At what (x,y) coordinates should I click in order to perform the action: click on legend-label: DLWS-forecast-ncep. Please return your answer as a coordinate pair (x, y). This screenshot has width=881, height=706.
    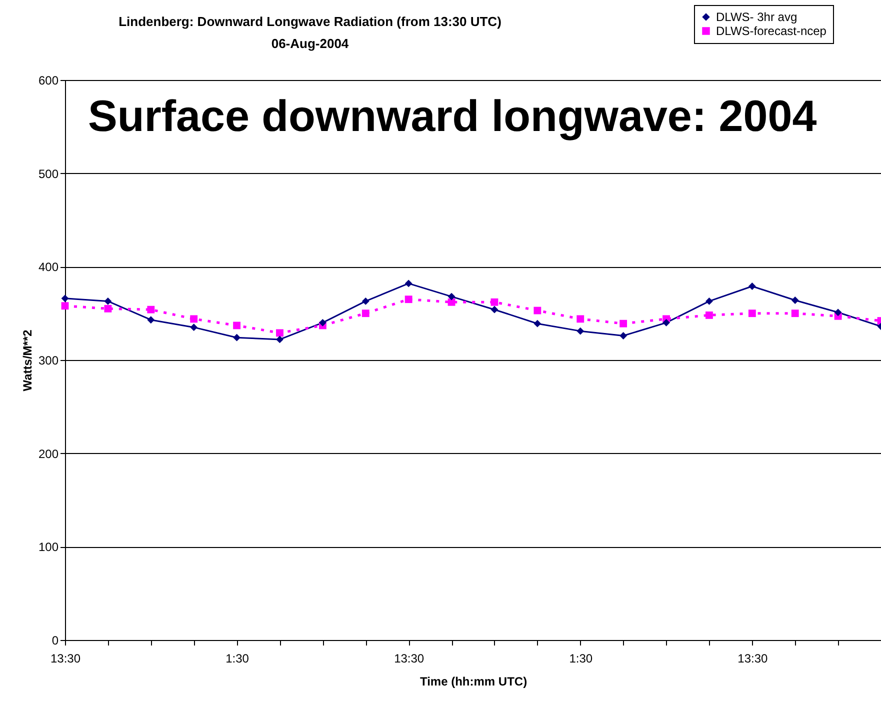
    Looking at the image, I should click on (771, 31).